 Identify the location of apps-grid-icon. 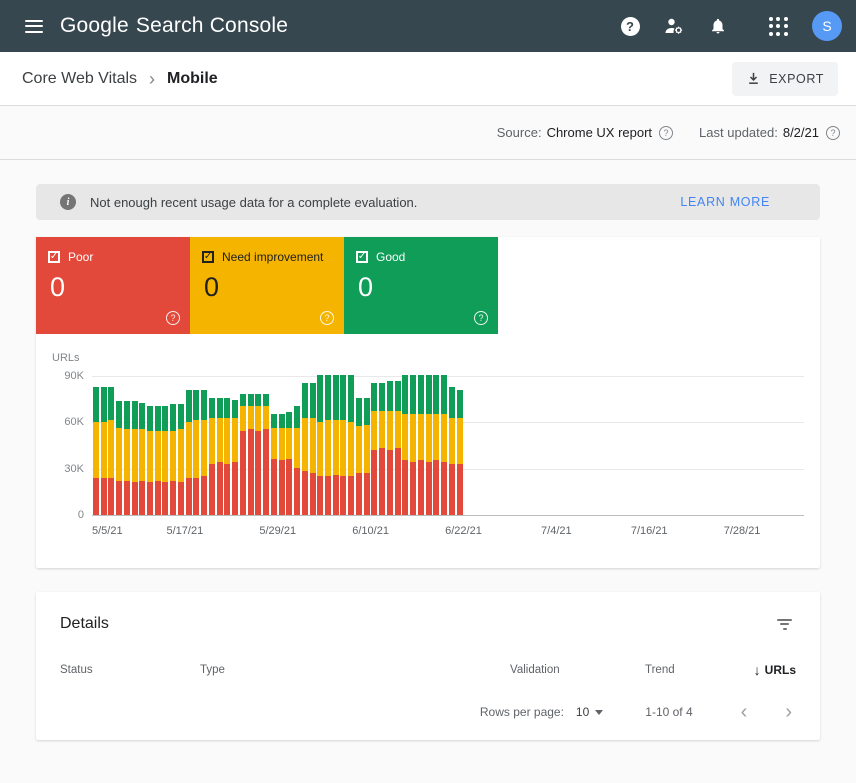
(778, 26).